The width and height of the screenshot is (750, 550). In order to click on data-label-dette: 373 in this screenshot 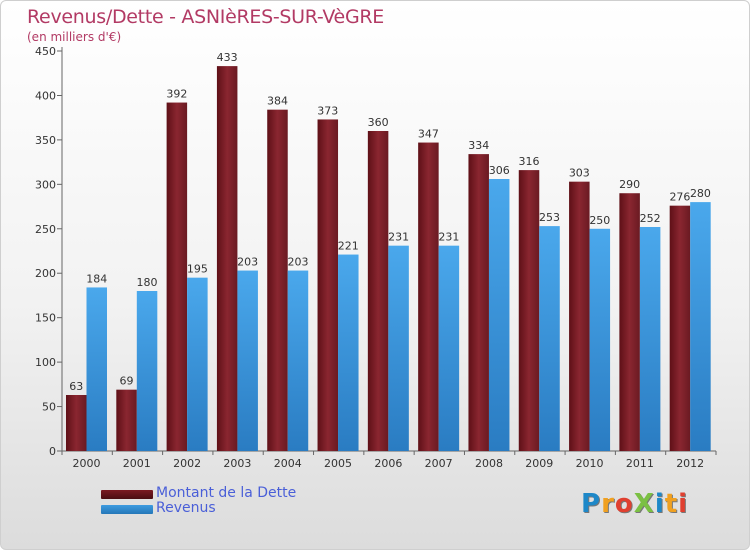, I will do `click(327, 110)`.